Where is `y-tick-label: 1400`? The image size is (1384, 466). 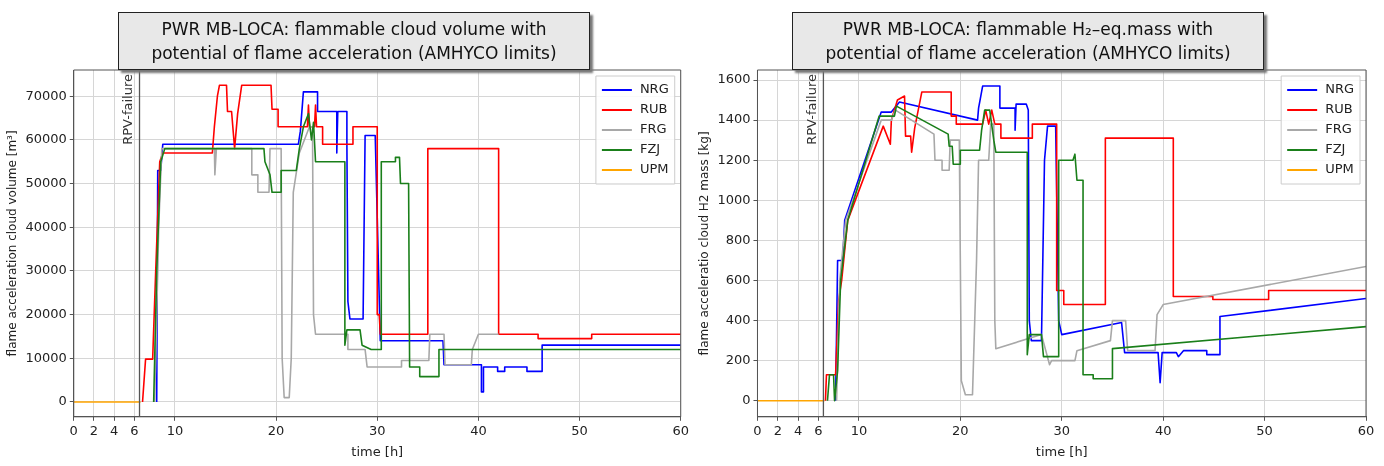 y-tick-label: 1400 is located at coordinates (734, 119).